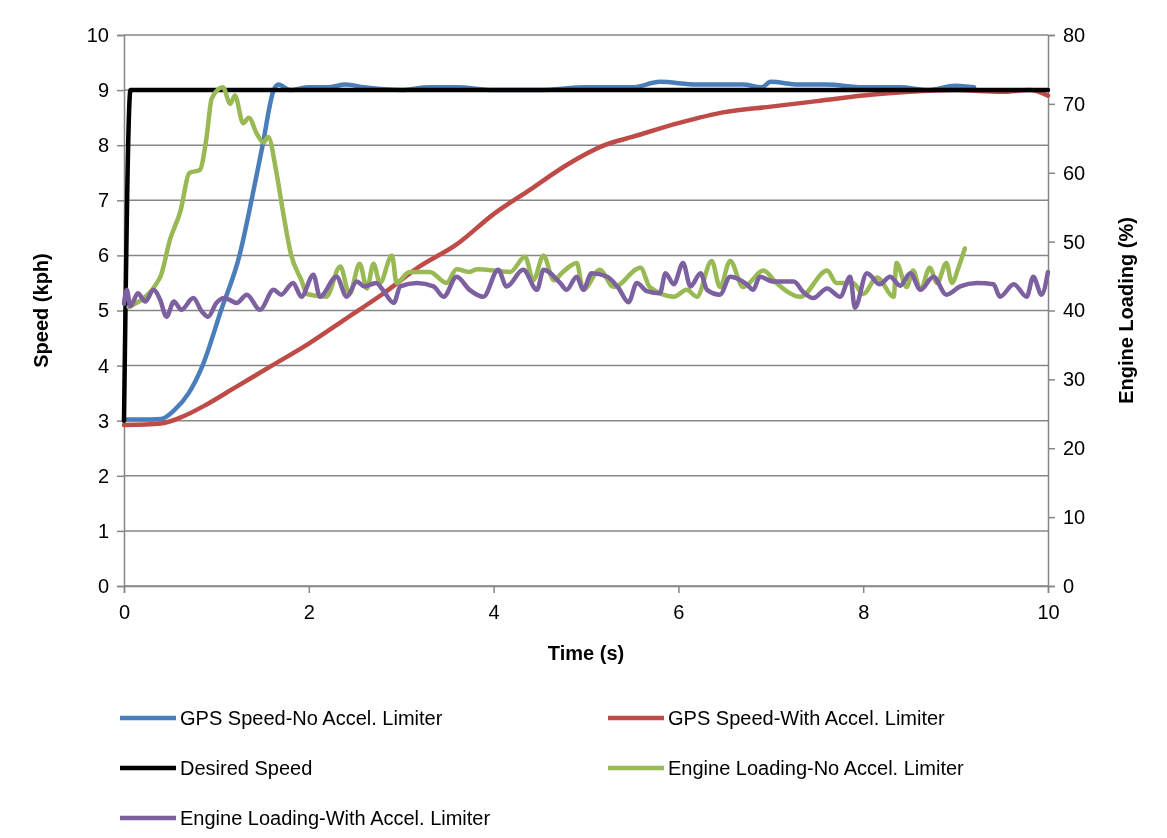  I want to click on y2-tick-label: 50, so click(1074, 241).